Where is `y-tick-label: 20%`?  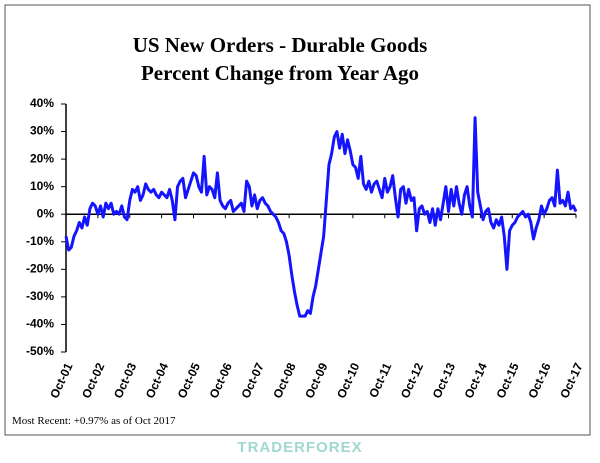
y-tick-label: 20% is located at coordinates (42, 158).